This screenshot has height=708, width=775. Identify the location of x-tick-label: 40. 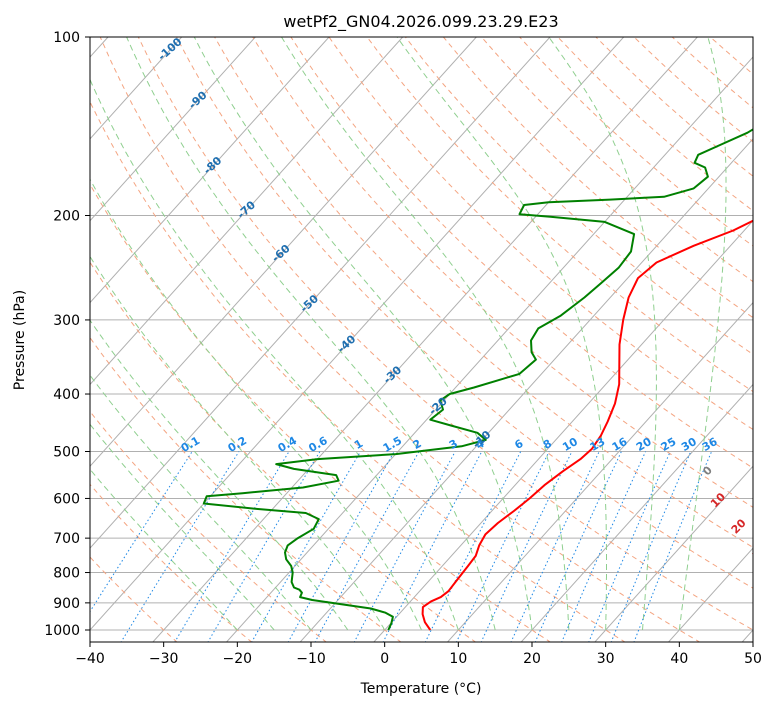
(679, 659).